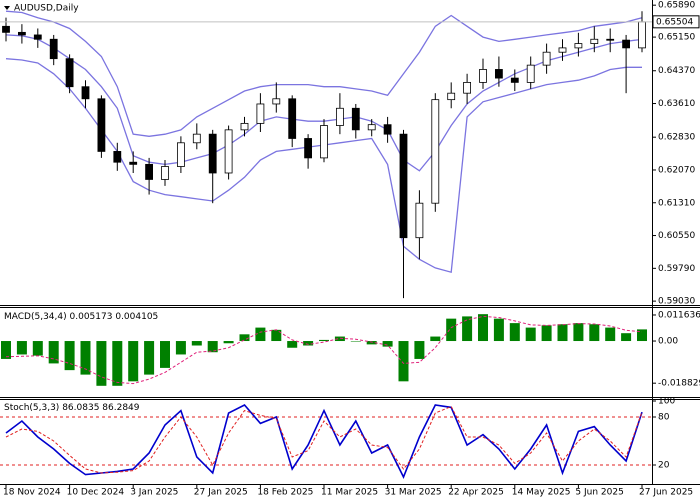 This screenshot has height=500, width=700. I want to click on macd-signal-line, so click(324, 350).